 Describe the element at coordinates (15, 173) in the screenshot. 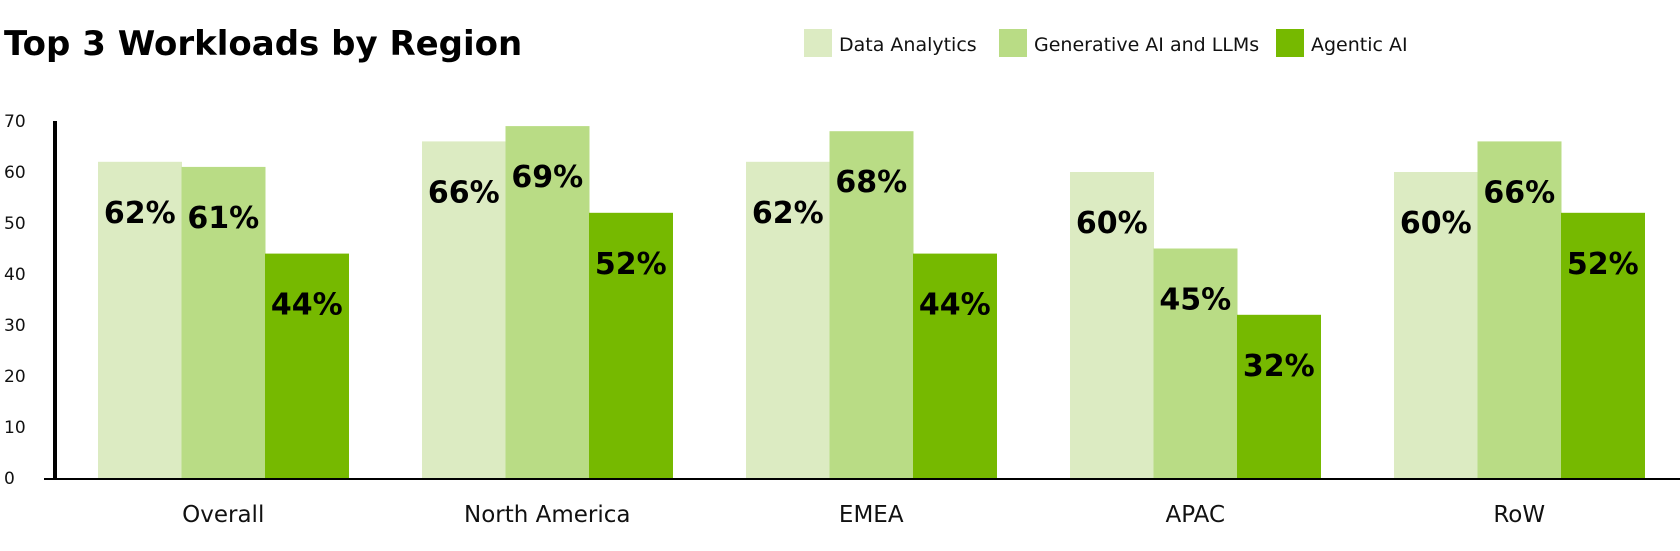

I see `y-tick-label: 60` at that location.